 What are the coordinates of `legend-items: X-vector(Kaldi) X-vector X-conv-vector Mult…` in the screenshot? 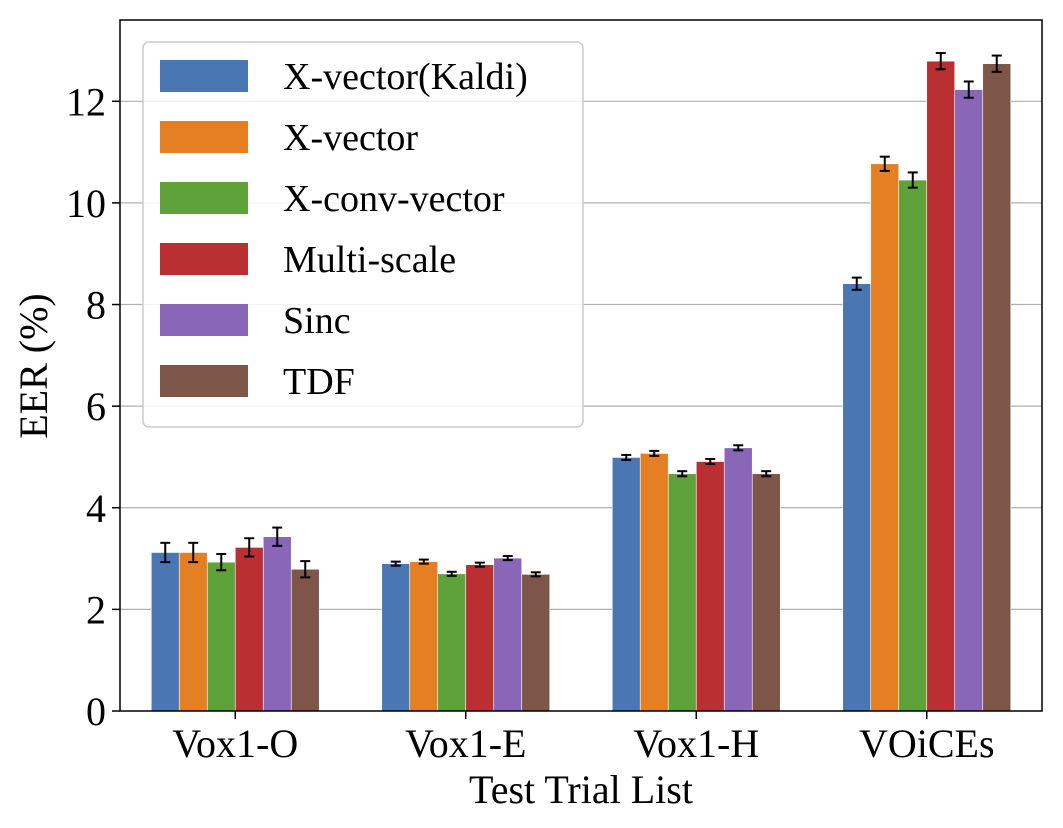 It's located at (344, 229).